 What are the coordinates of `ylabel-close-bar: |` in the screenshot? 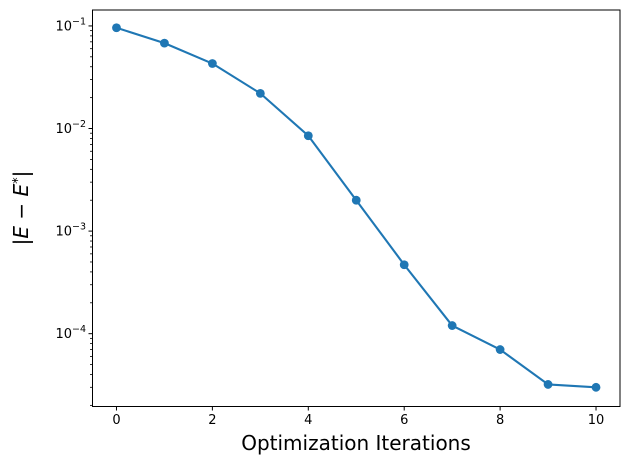 It's located at (21, 174).